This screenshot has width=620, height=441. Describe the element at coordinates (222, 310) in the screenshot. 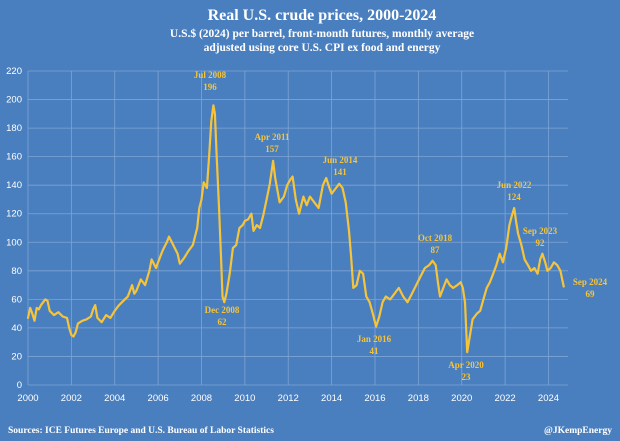

I see `annotation-label: Dec 2008` at that location.